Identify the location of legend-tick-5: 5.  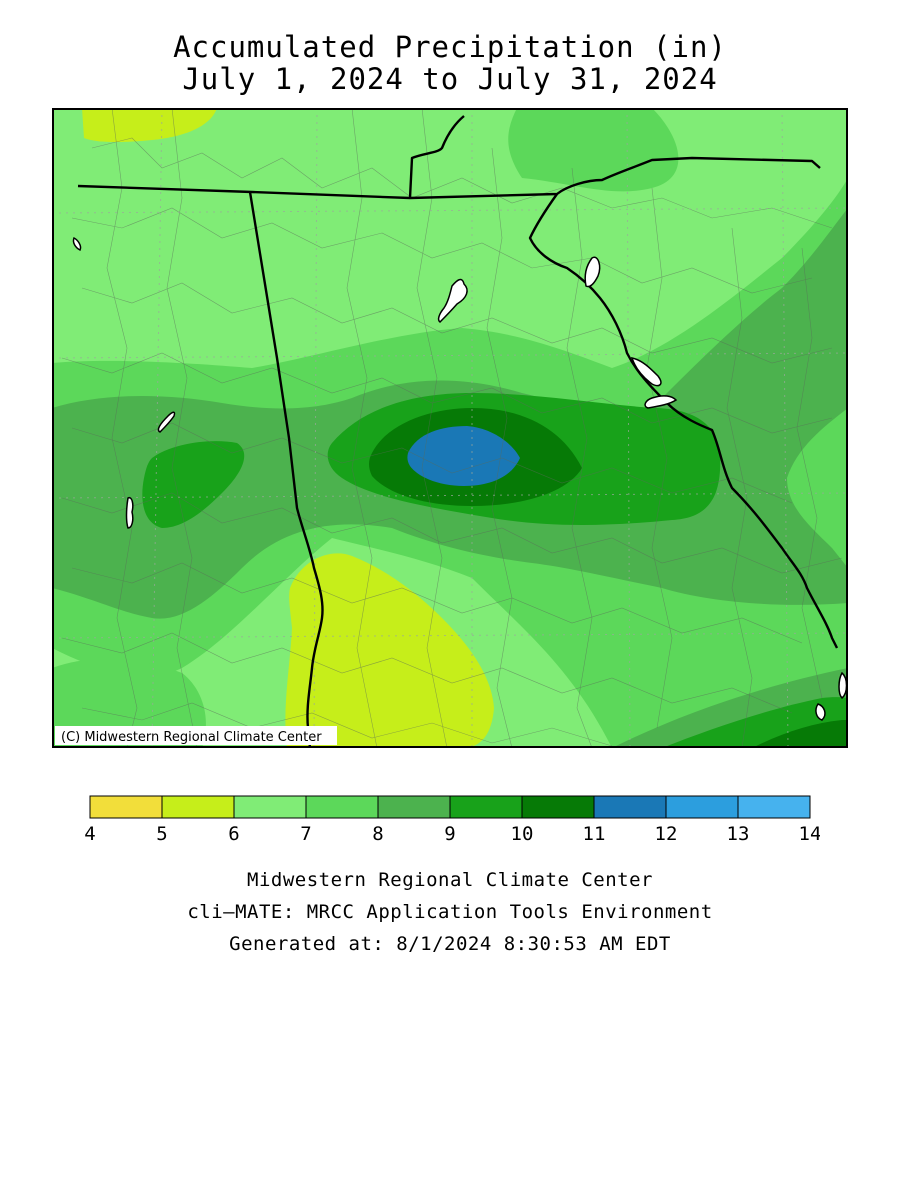
(161, 834).